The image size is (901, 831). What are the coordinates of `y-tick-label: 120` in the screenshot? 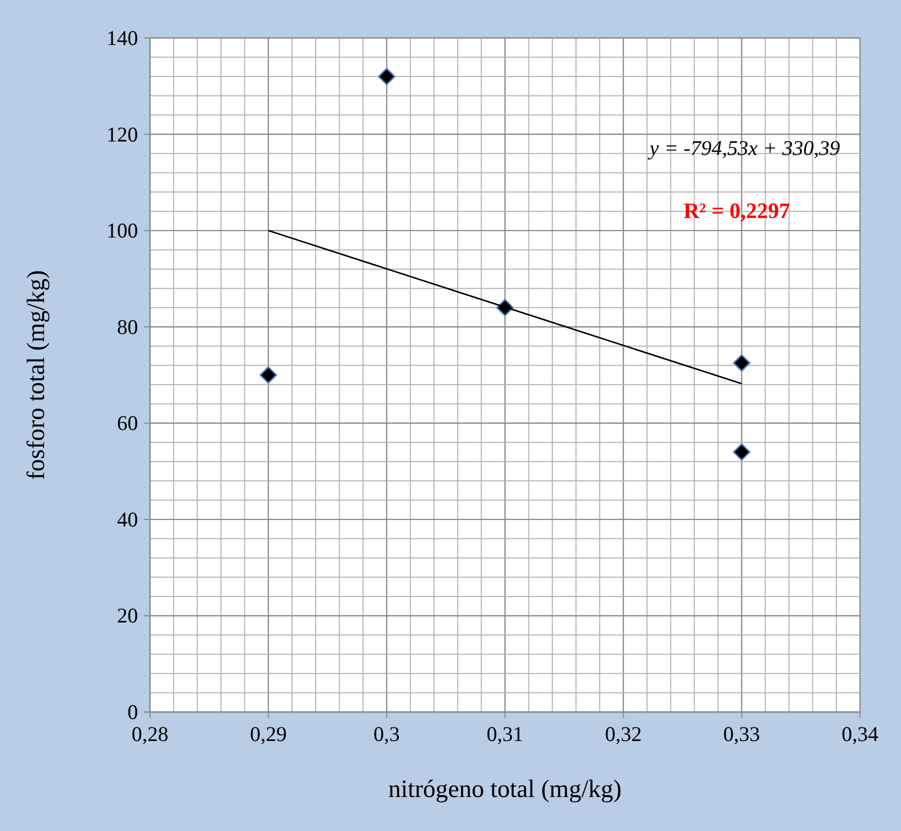 It's located at (122, 134).